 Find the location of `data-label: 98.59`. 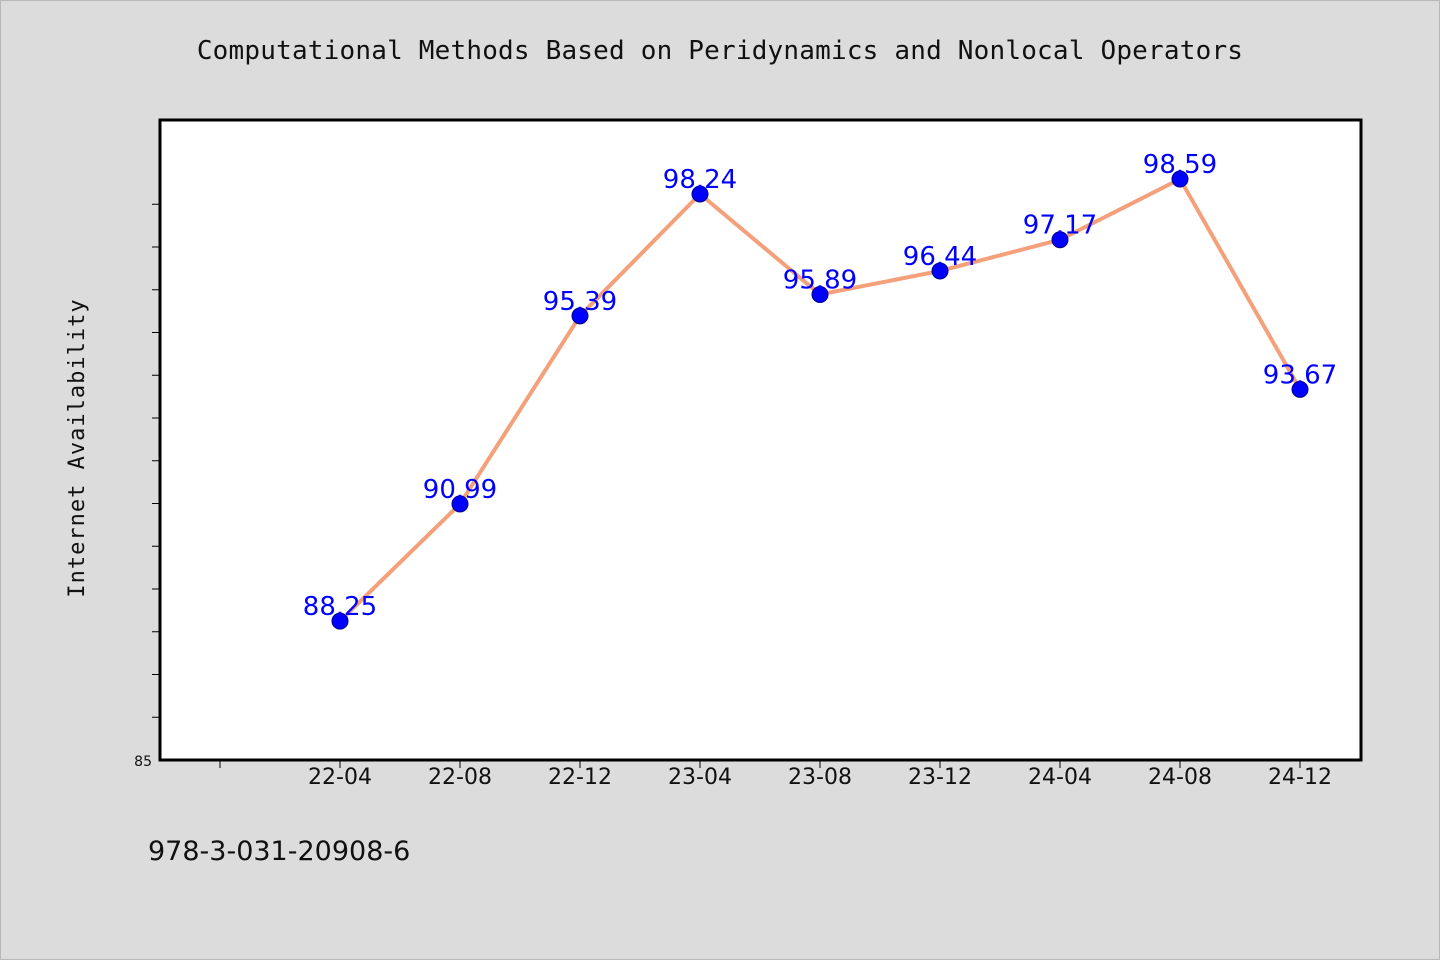

data-label: 98.59 is located at coordinates (1180, 165).